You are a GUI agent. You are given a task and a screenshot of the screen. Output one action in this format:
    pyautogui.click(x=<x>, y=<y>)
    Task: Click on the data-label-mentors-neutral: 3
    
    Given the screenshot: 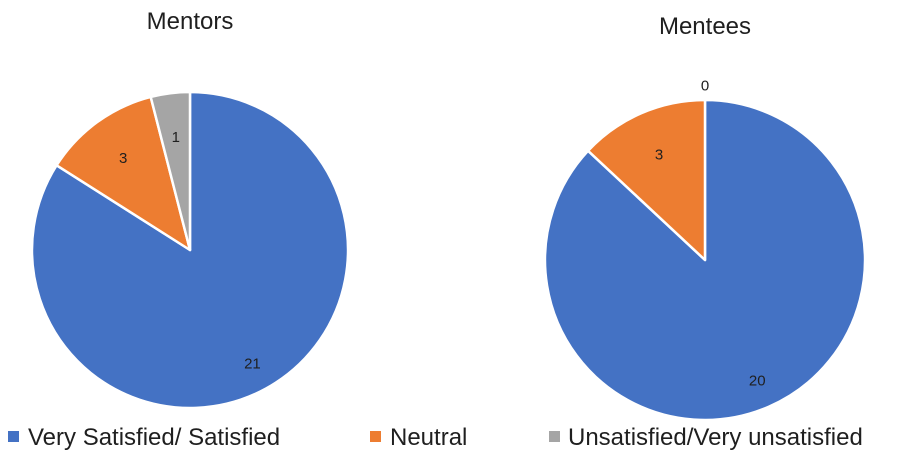 What is the action you would take?
    pyautogui.click(x=123, y=158)
    